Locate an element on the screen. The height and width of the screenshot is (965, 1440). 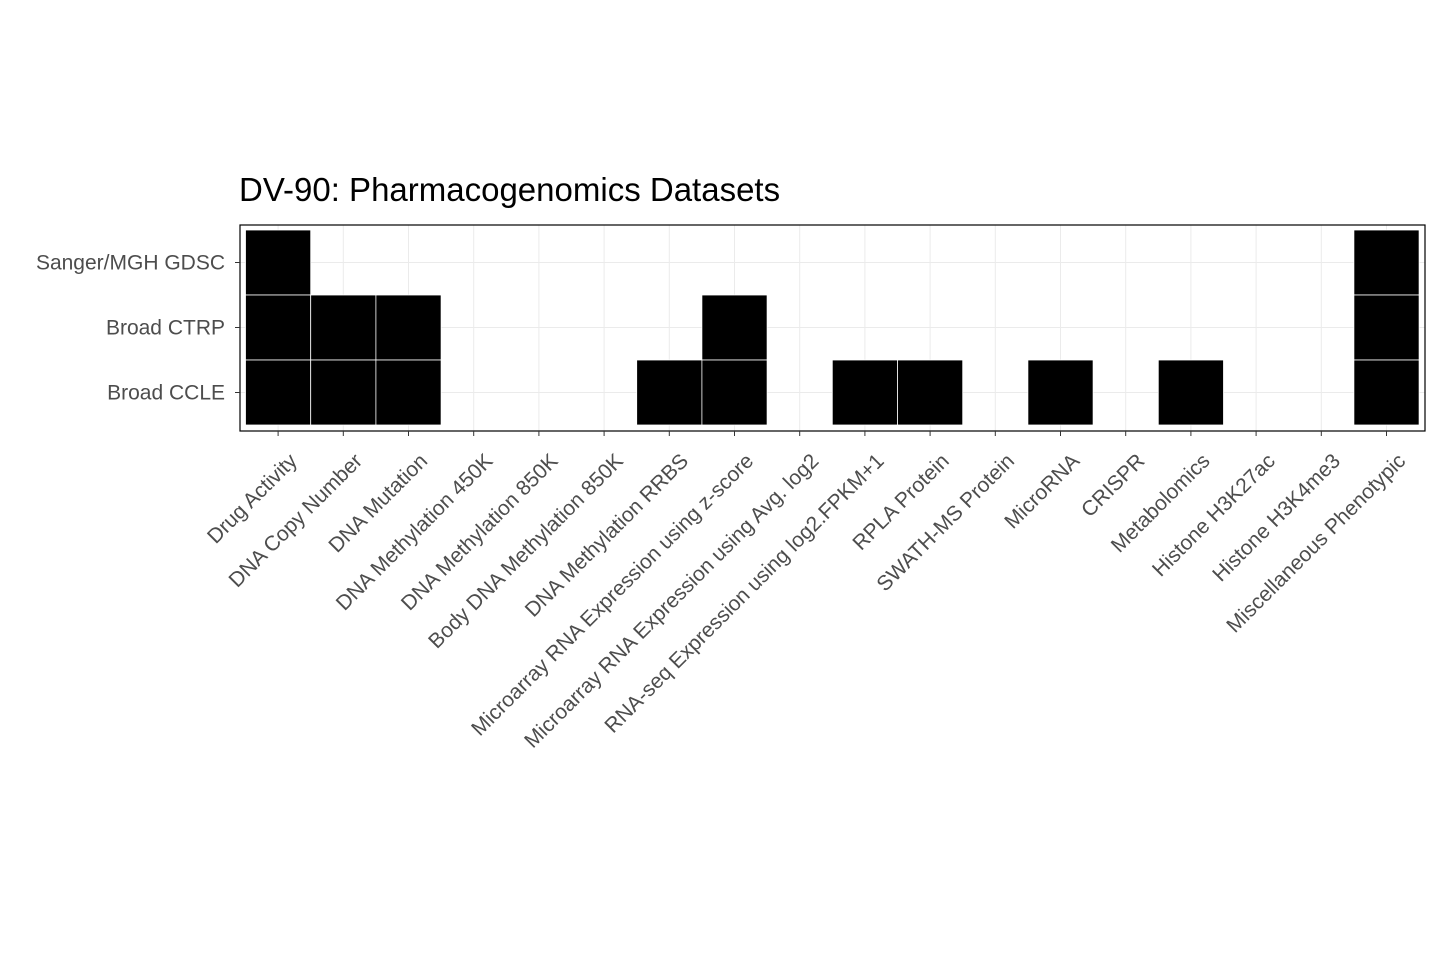
cell-broad-ctrp-miscellaneous-phenotypic is located at coordinates (1386, 327).